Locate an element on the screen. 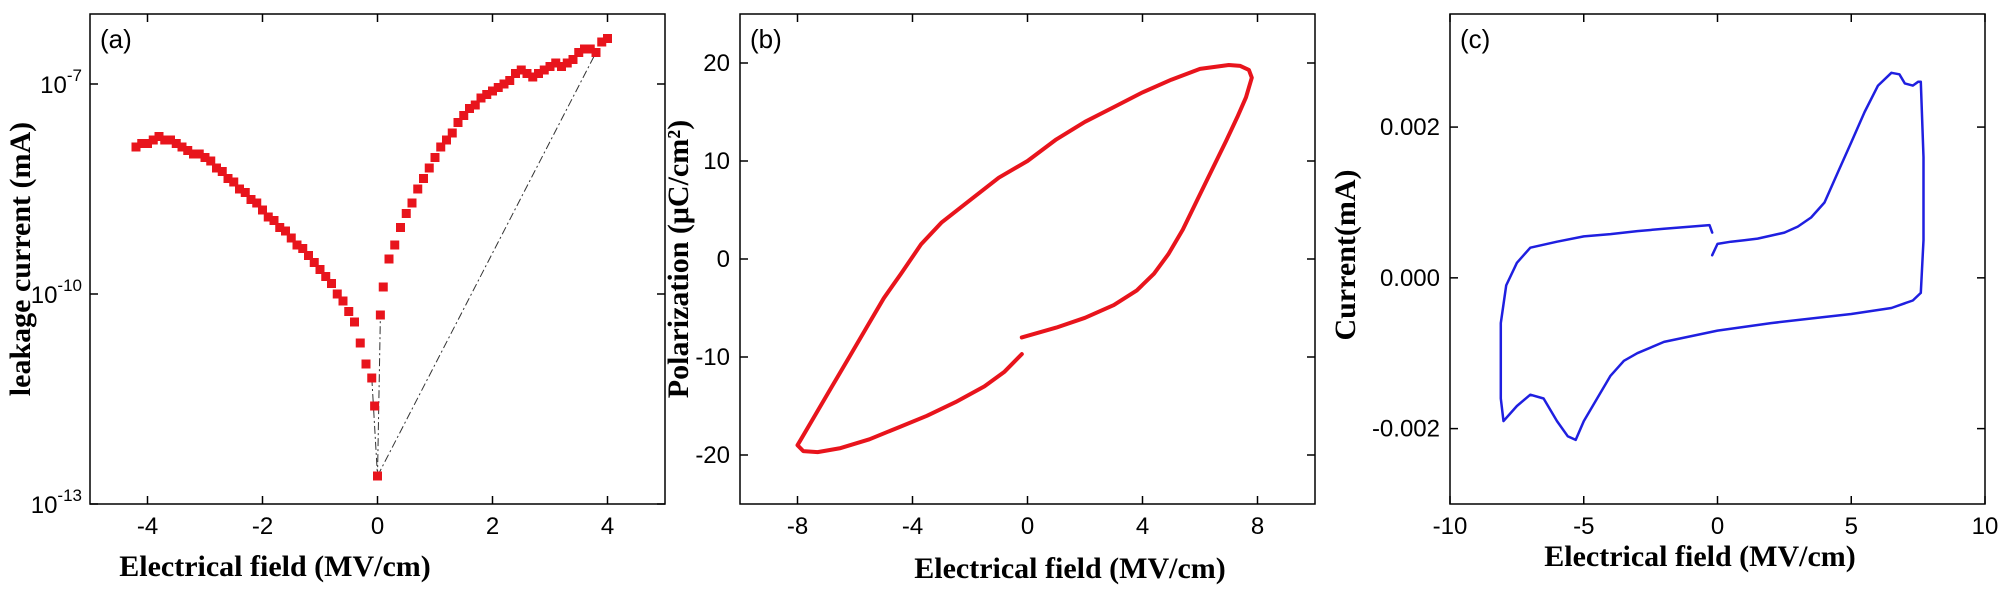 The width and height of the screenshot is (2000, 593). x-tick-label: 10 is located at coordinates (1985, 526).